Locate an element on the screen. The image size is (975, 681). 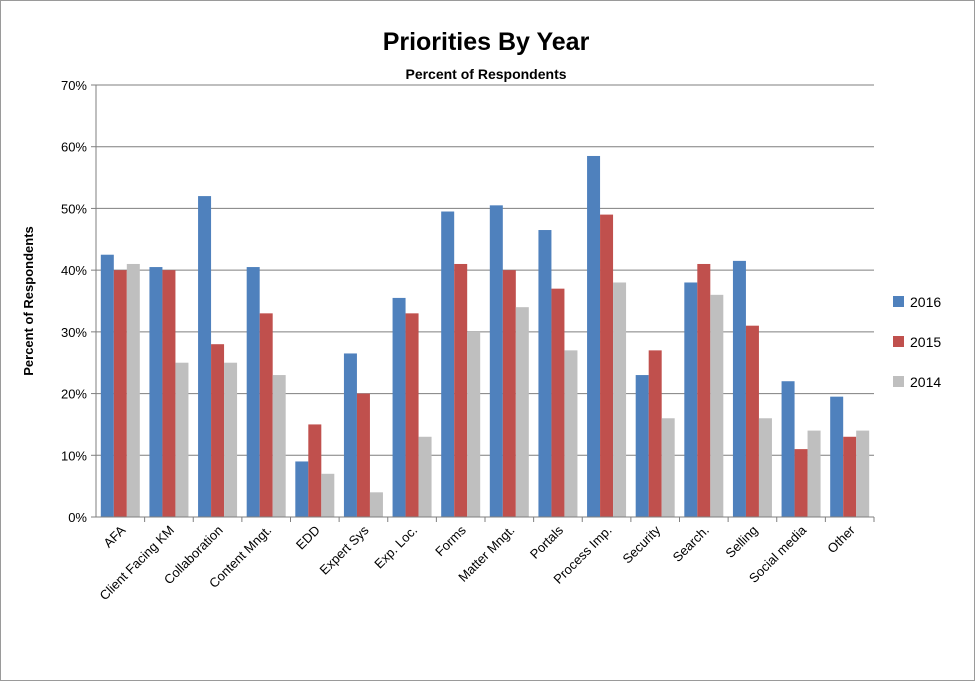
x-tick-label: AFA is located at coordinates (114, 536).